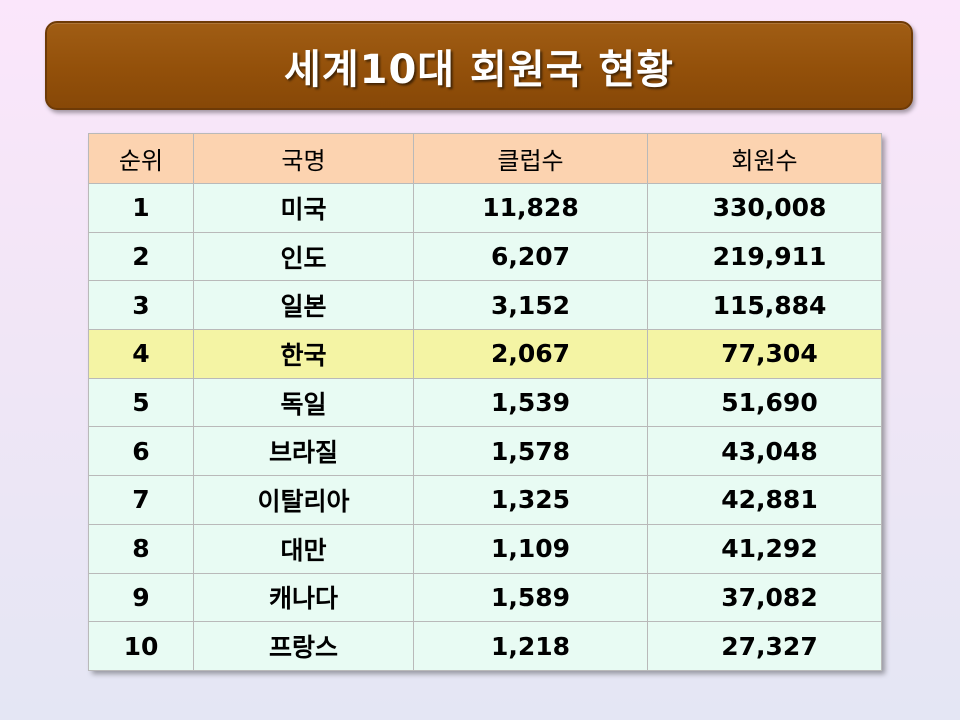 This screenshot has height=720, width=960. Describe the element at coordinates (530, 305) in the screenshot. I see `cell-clubs: 3,152` at that location.